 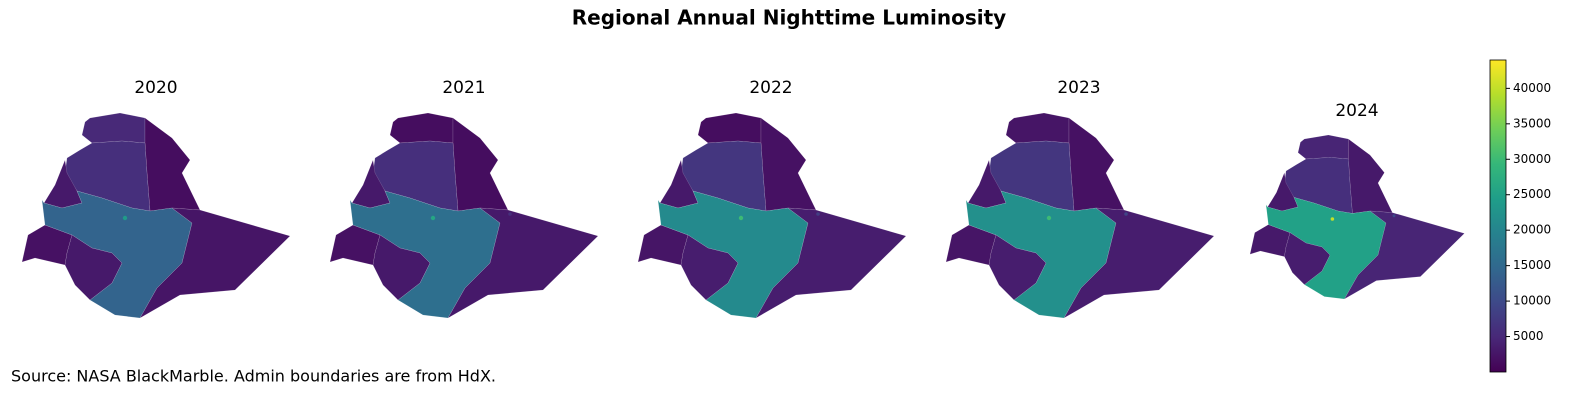 I want to click on colorbar-tick-label: 15000, so click(x=1532, y=265).